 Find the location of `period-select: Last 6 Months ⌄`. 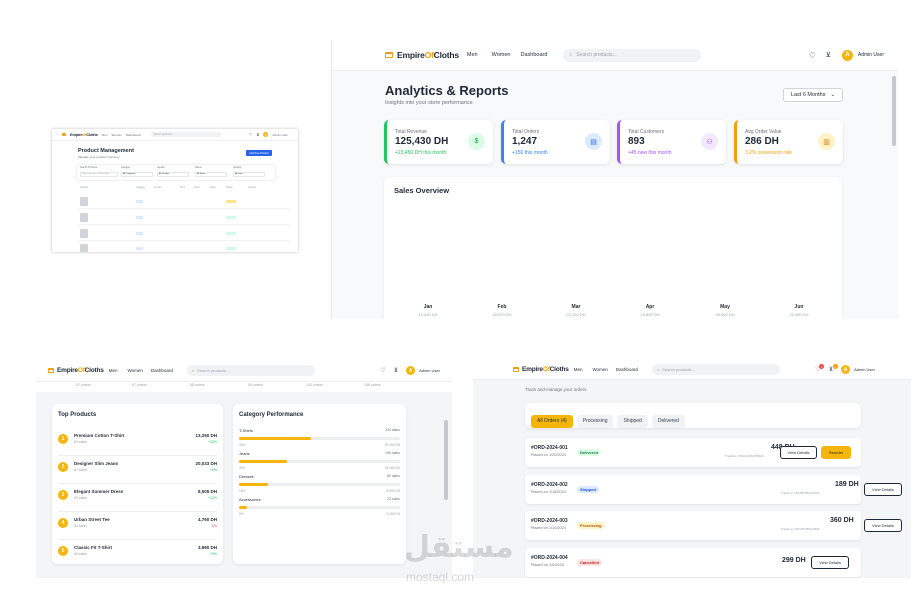

period-select: Last 6 Months ⌄ is located at coordinates (813, 95).